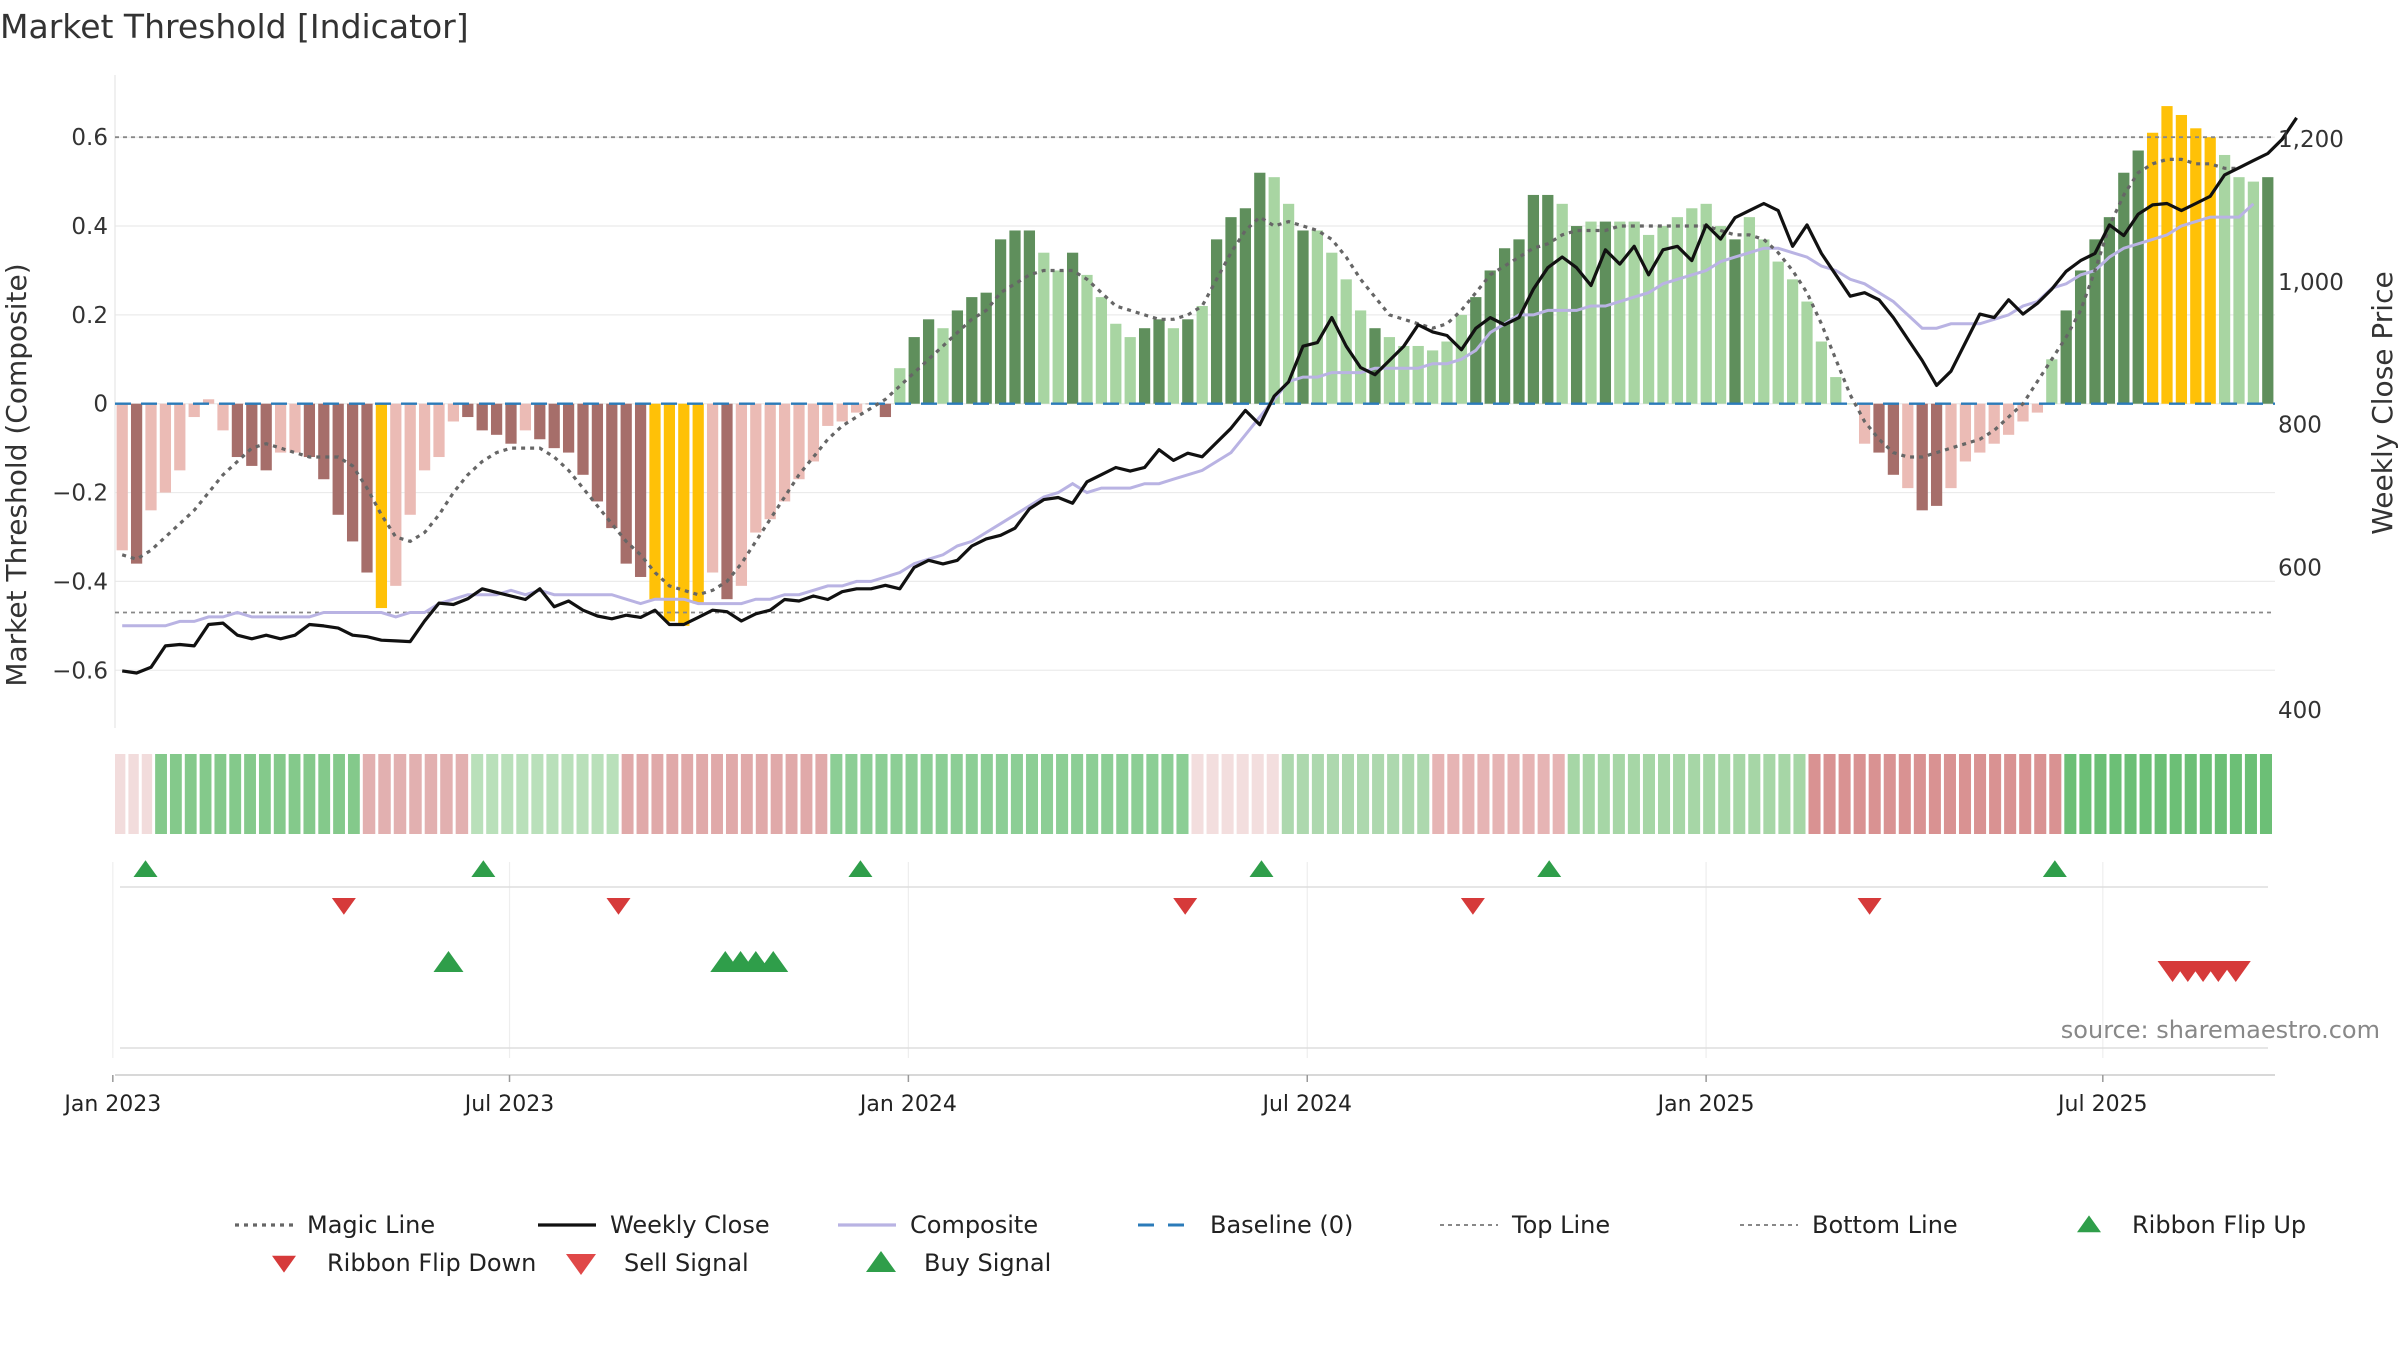 Image resolution: width=2400 pixels, height=1350 pixels. I want to click on x-tick-label: Jan 2025, so click(1705, 1104).